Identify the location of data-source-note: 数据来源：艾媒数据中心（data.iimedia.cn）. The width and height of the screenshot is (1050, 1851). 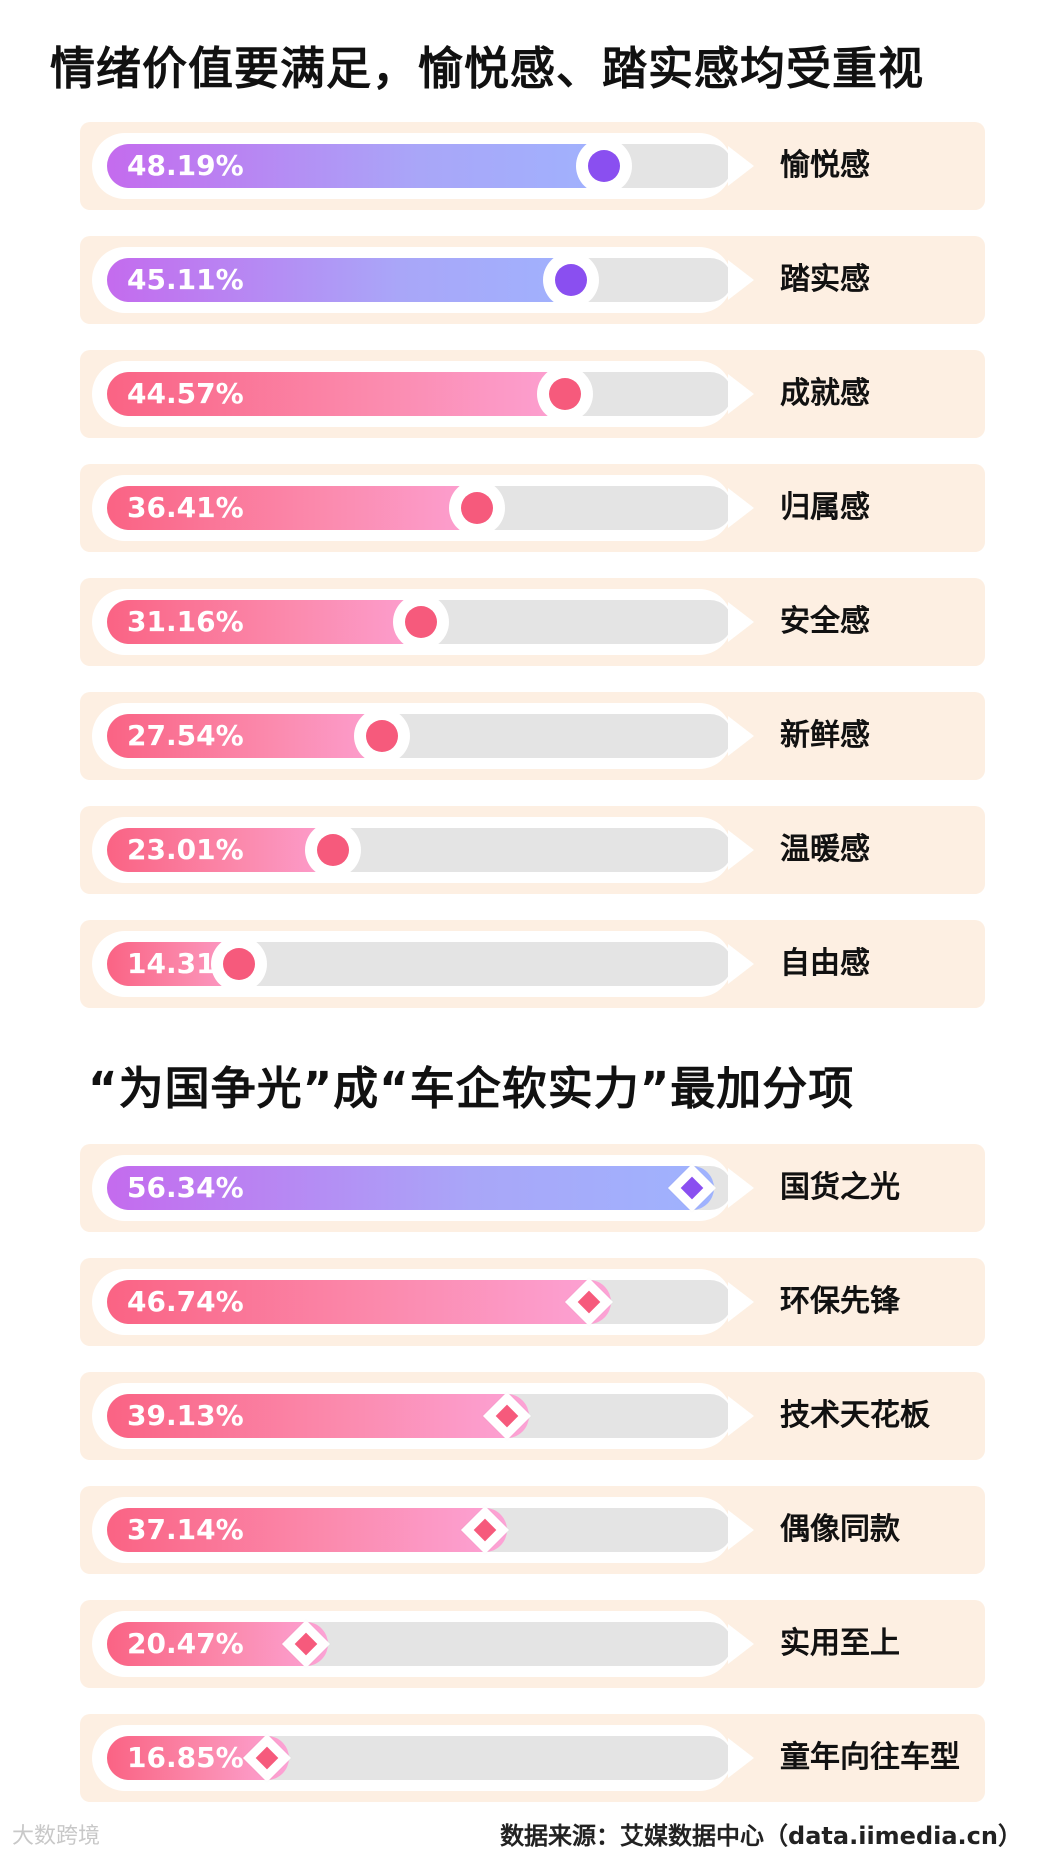
(761, 1836).